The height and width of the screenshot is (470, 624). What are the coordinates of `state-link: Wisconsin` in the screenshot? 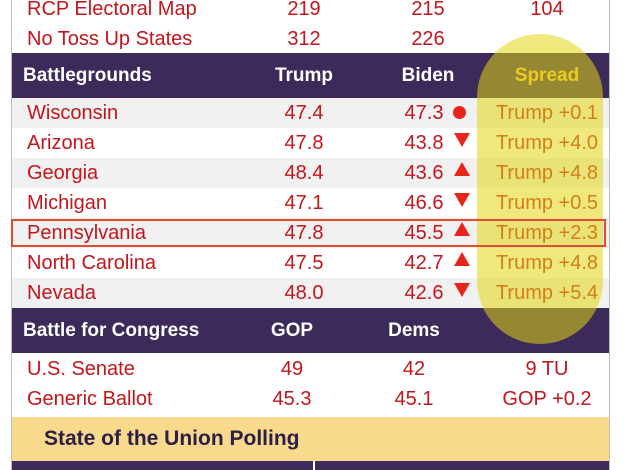 It's located at (73, 113).